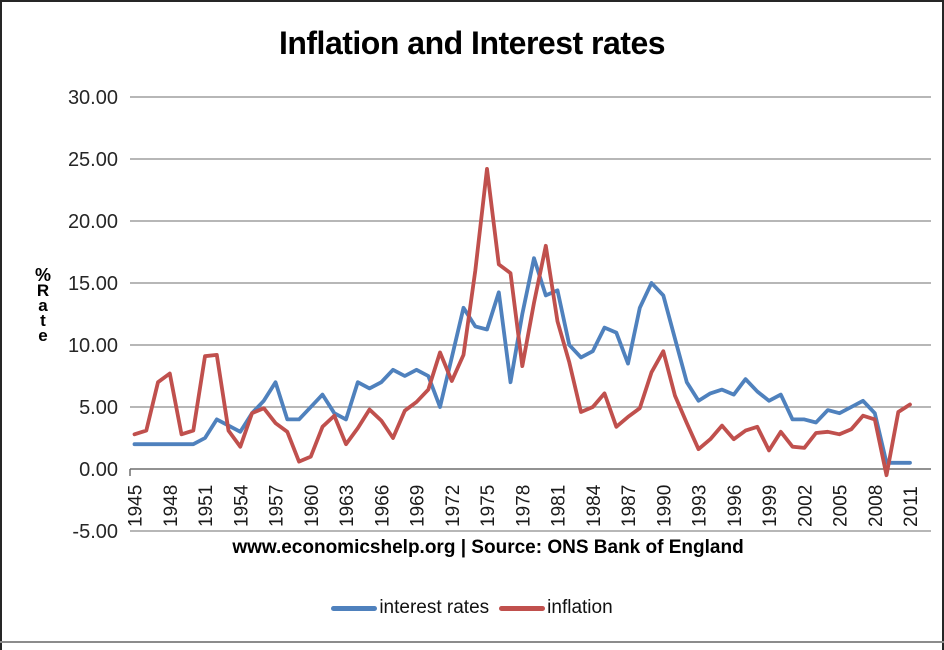 The width and height of the screenshot is (944, 650). What do you see at coordinates (629, 506) in the screenshot?
I see `x-axis-tick-label: 1987` at bounding box center [629, 506].